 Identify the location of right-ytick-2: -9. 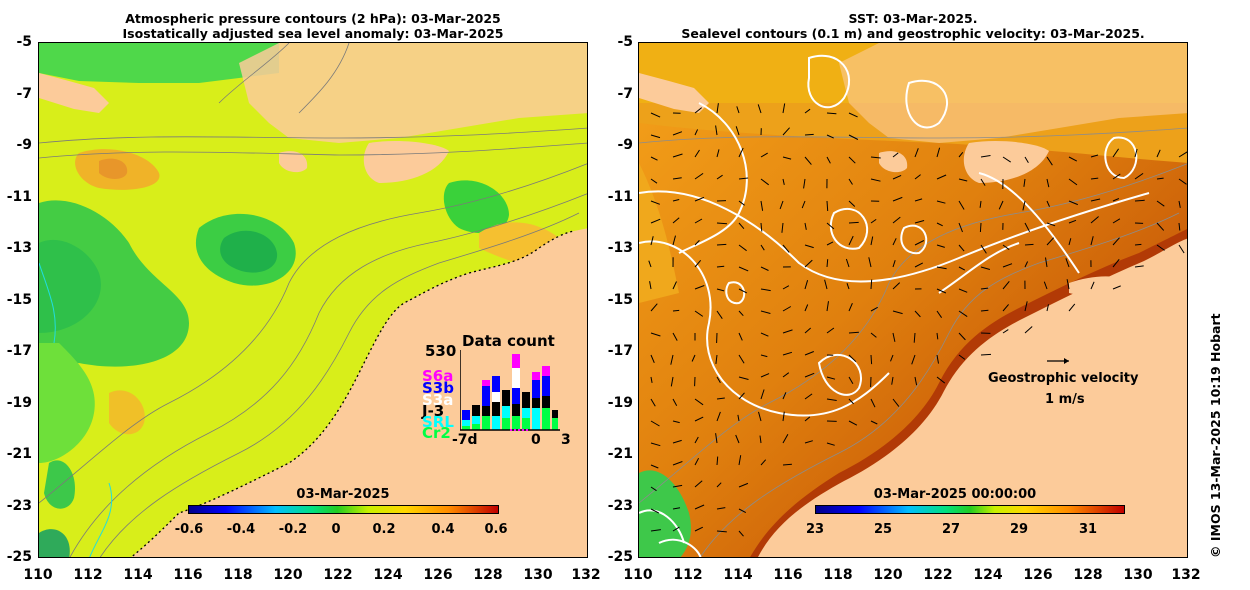
(625, 145).